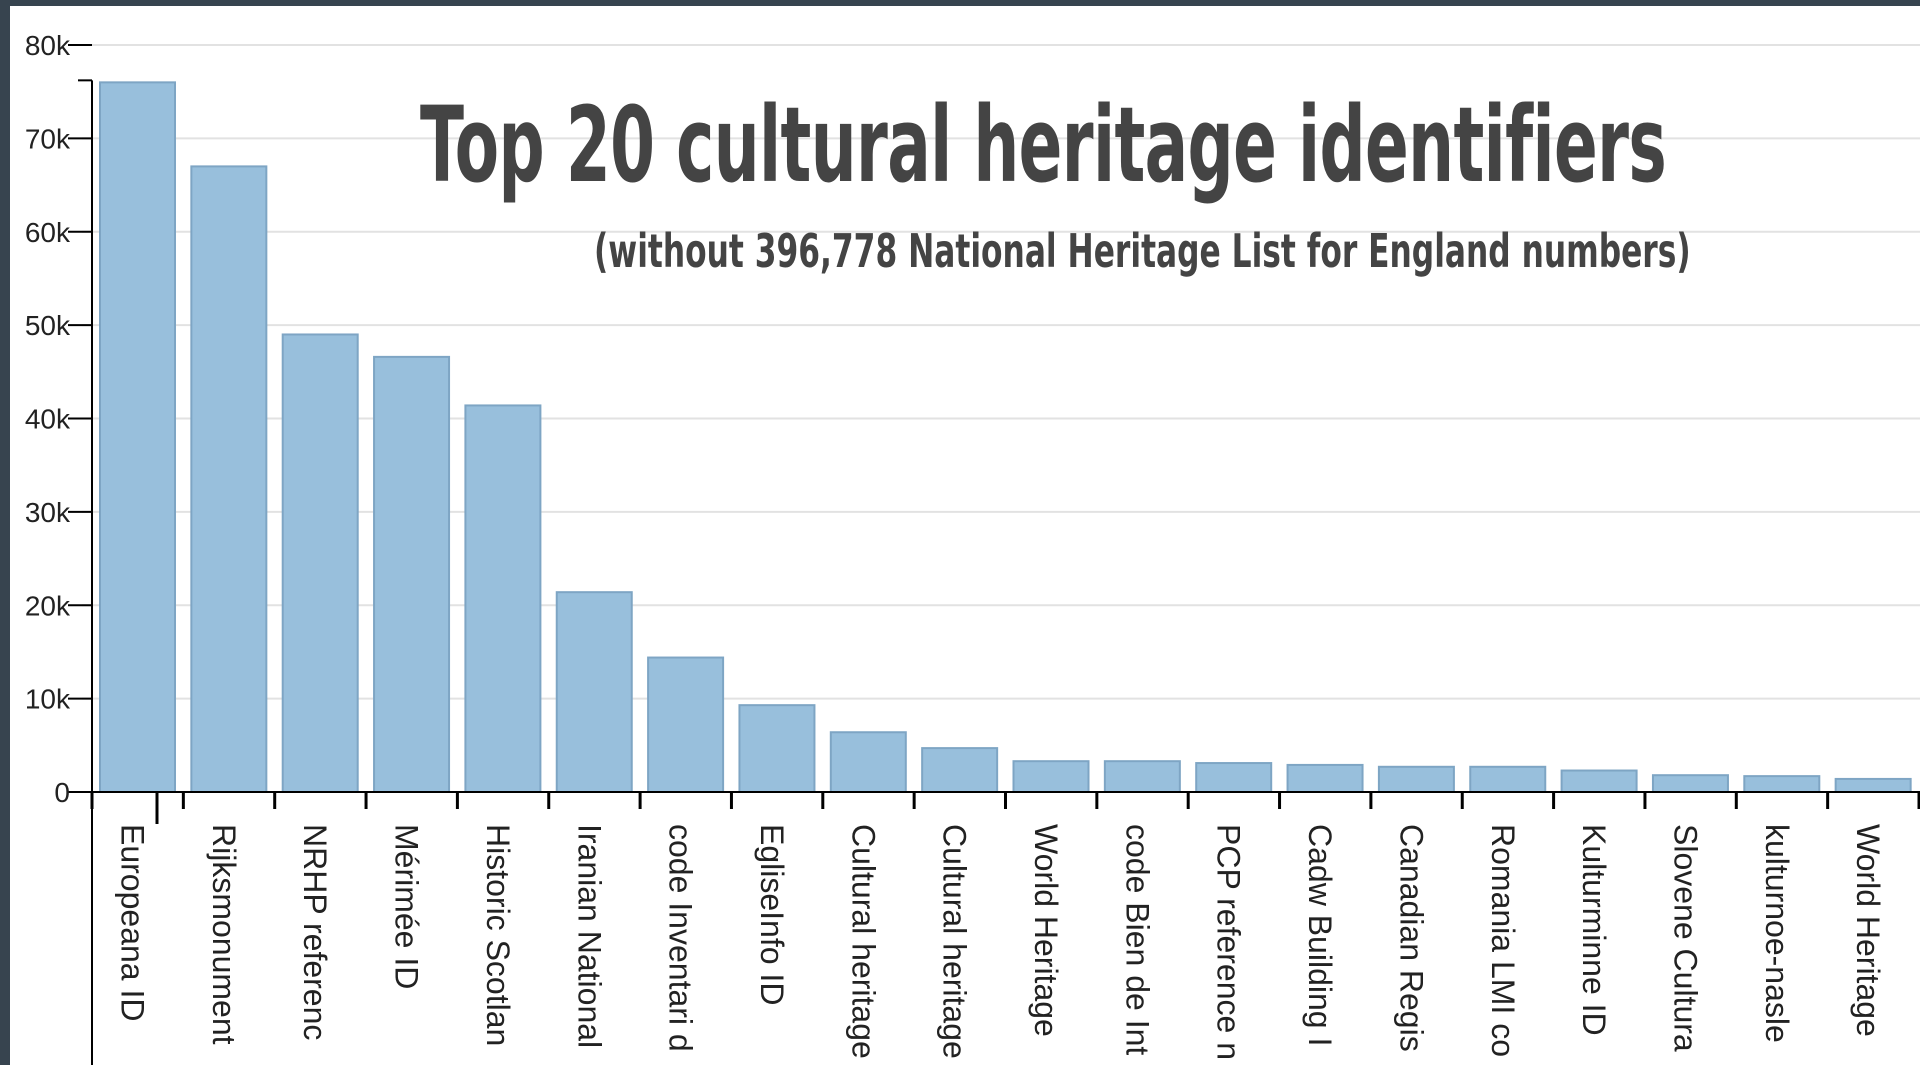  I want to click on x-tick-label: code Inventari d, so click(681, 938).